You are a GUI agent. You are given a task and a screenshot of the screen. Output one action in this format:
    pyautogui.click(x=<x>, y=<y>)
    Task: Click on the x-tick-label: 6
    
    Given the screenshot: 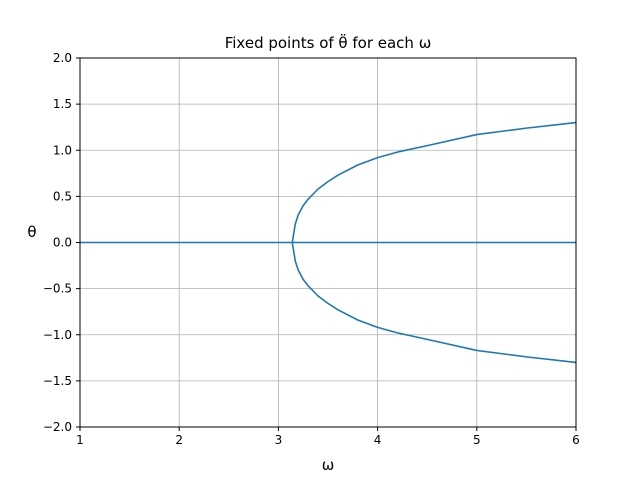 What is the action you would take?
    pyautogui.click(x=576, y=440)
    